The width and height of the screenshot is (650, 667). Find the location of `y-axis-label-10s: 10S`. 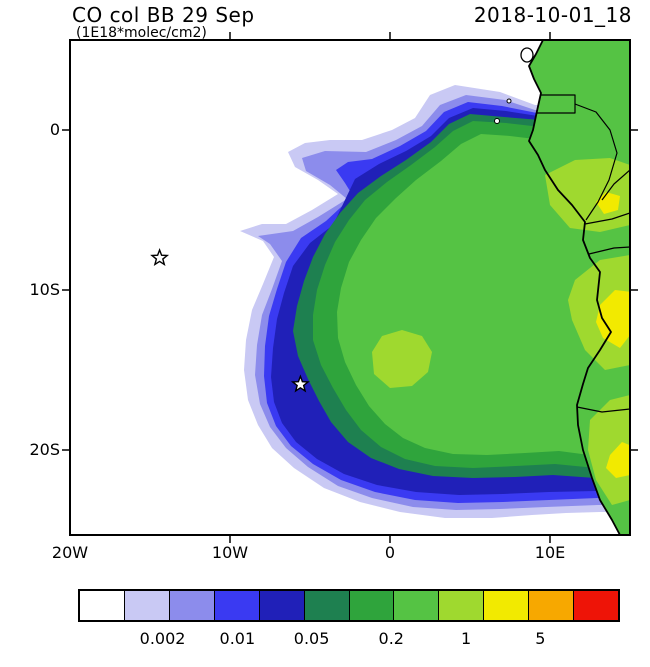

y-axis-label-10s: 10S is located at coordinates (44, 289).